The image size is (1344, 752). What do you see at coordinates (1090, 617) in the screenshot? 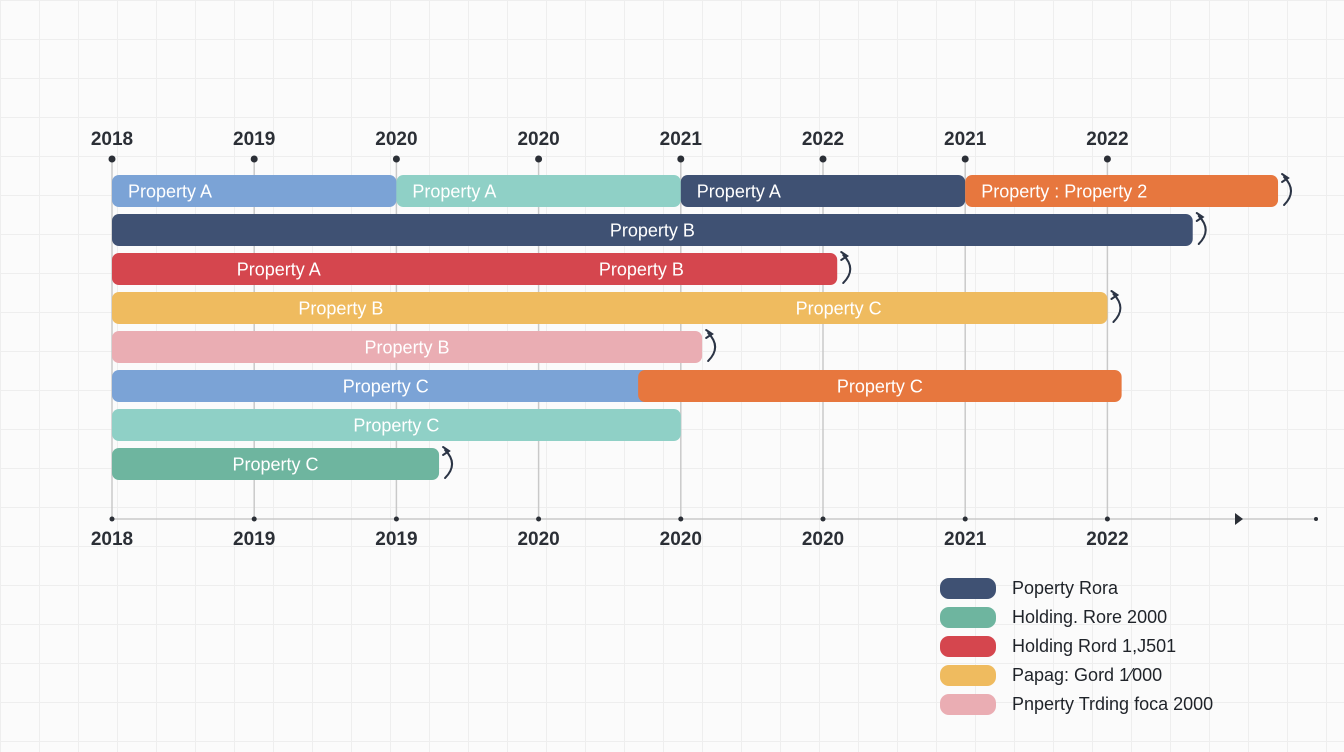
I see `legend-label: Holding. Rore 2000` at bounding box center [1090, 617].